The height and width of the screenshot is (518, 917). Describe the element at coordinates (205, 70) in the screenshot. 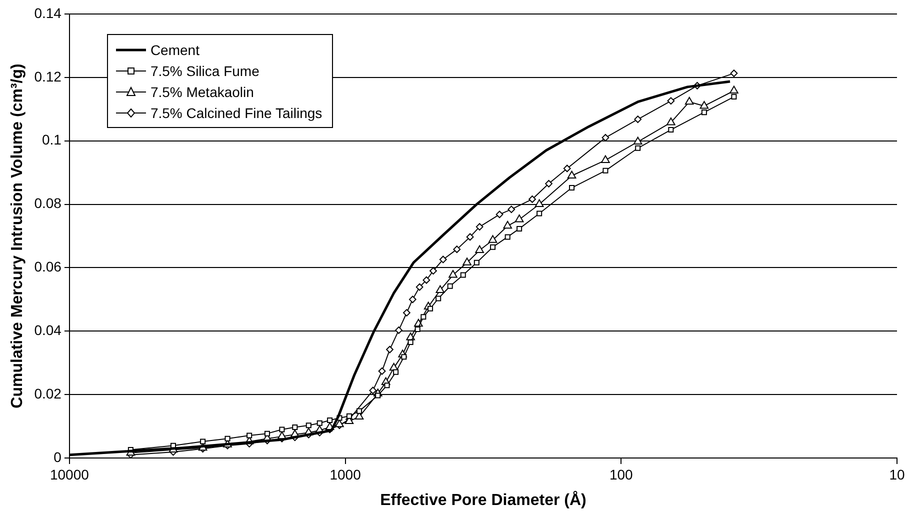

I see `legend-label: 7.5% Silica Fume` at that location.